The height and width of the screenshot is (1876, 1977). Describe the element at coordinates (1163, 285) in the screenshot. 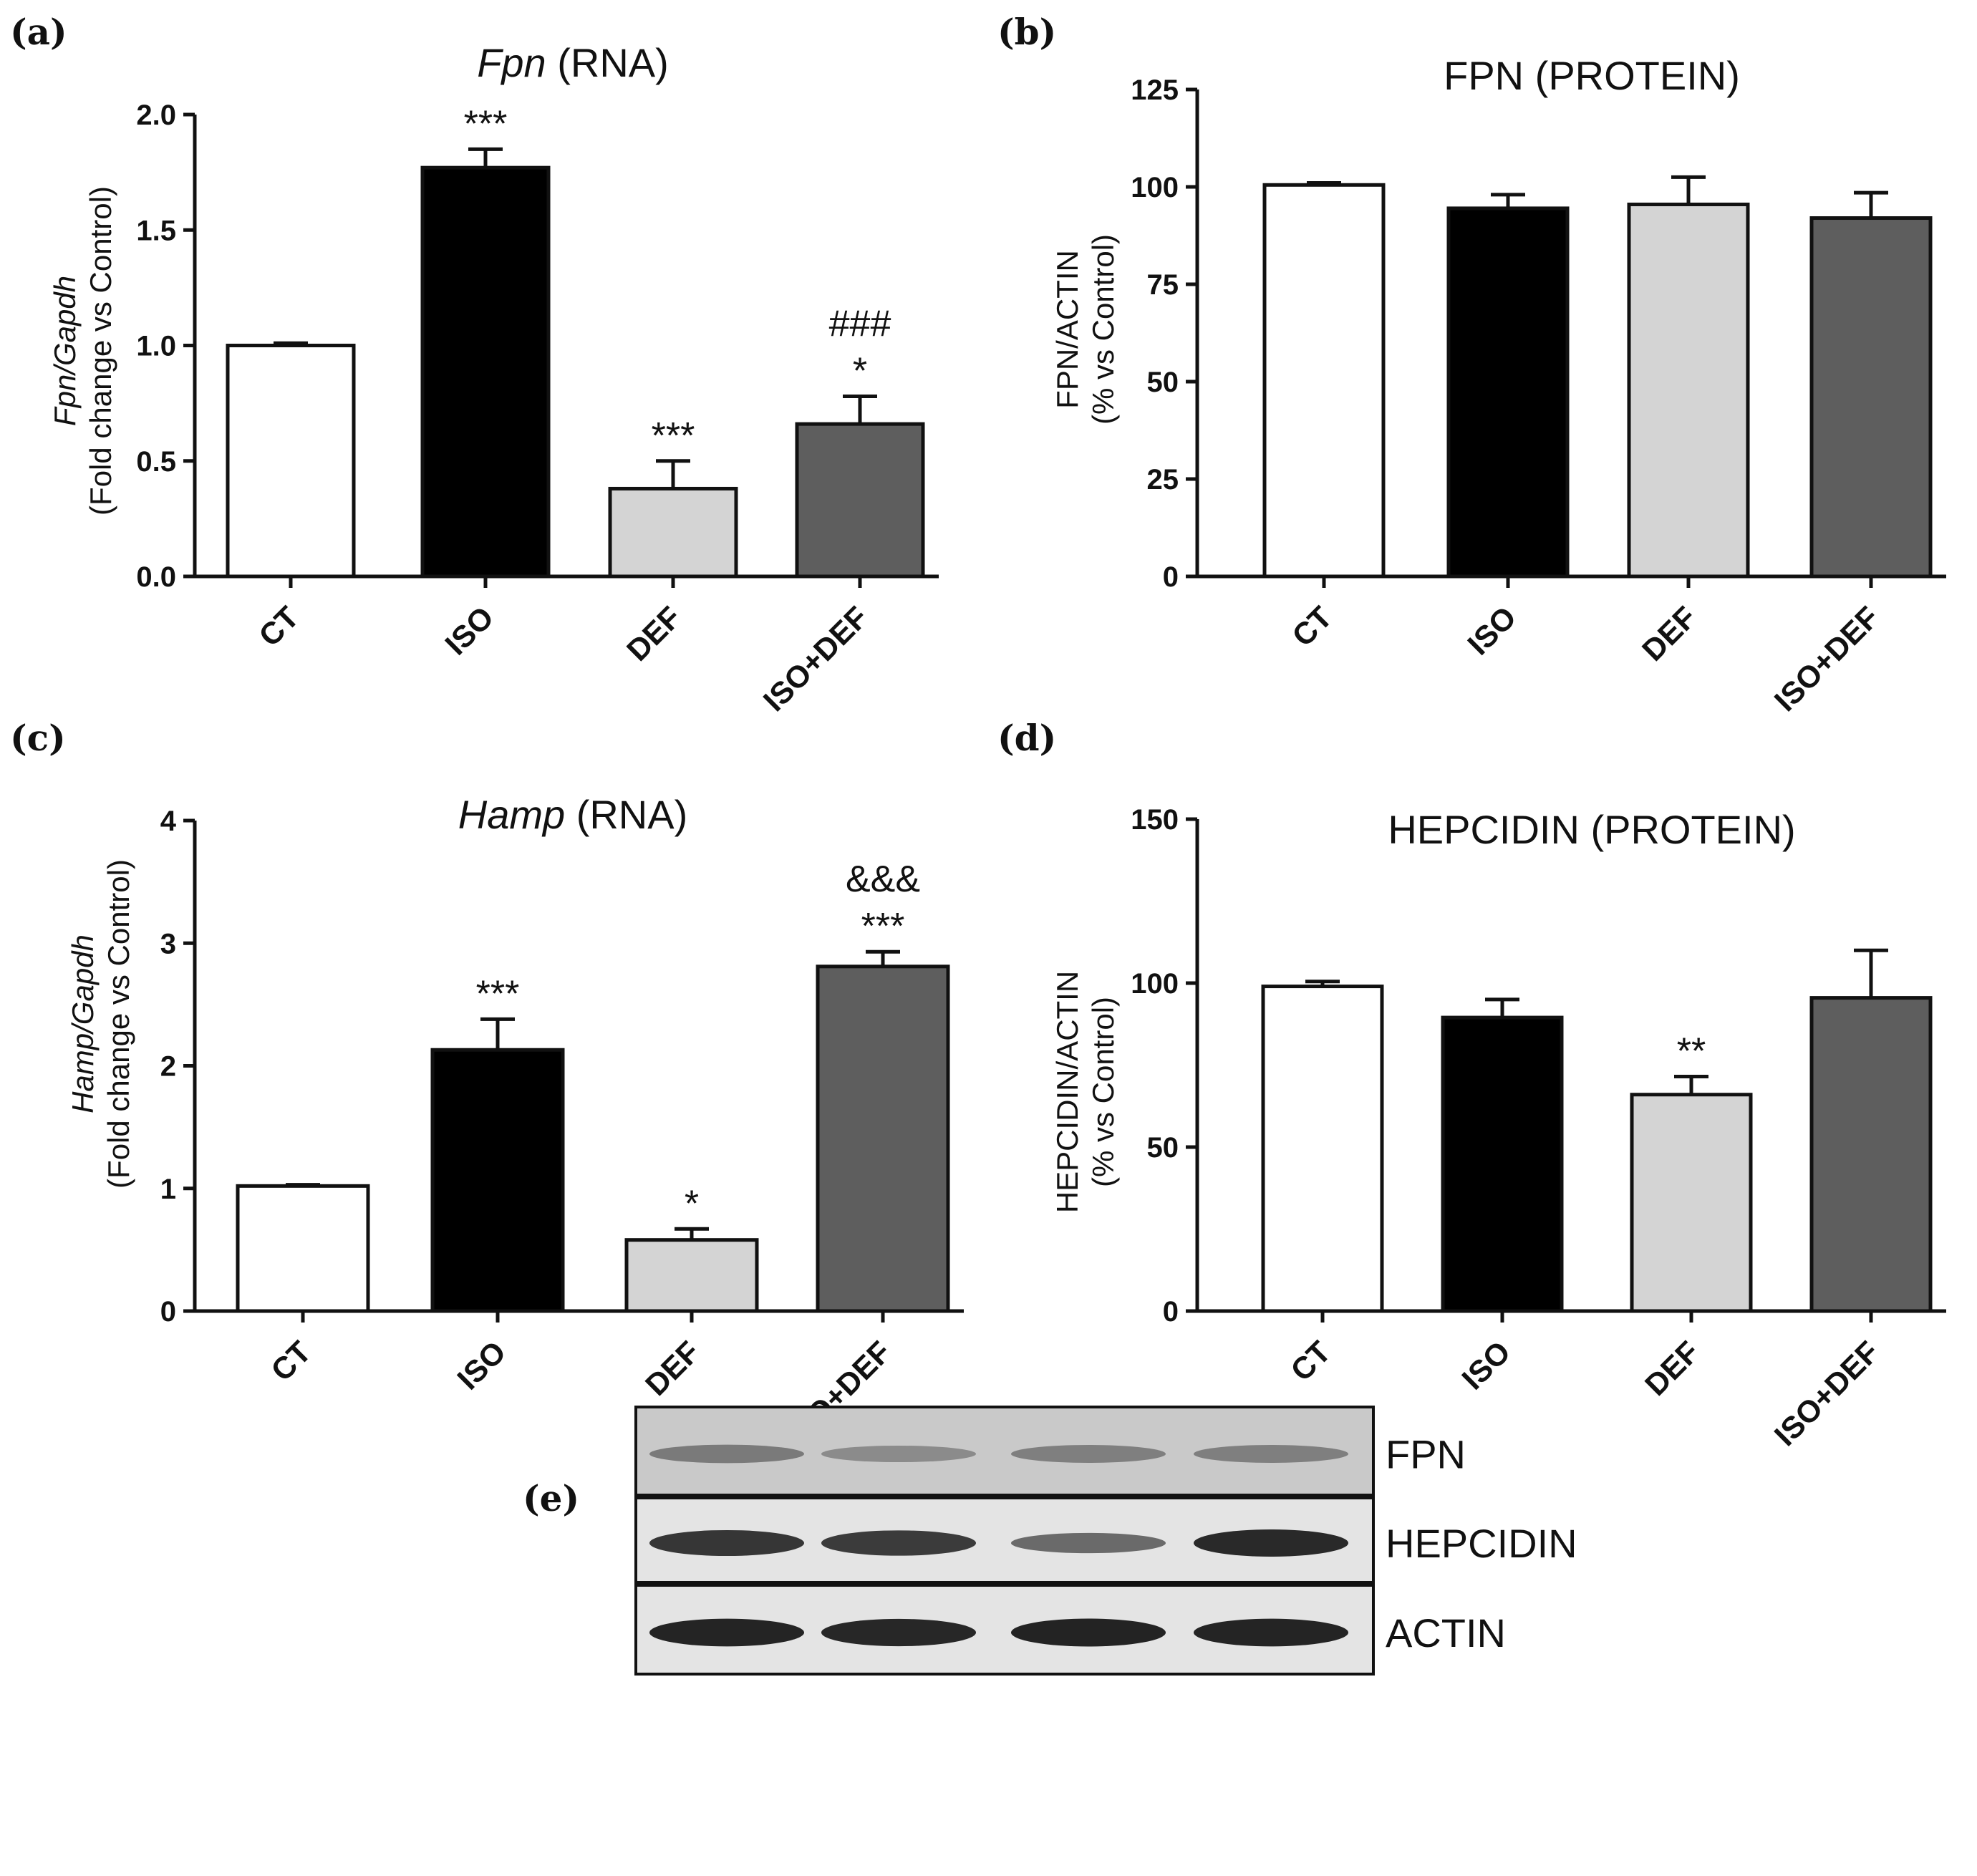

I see `y-tick-label: 75` at that location.